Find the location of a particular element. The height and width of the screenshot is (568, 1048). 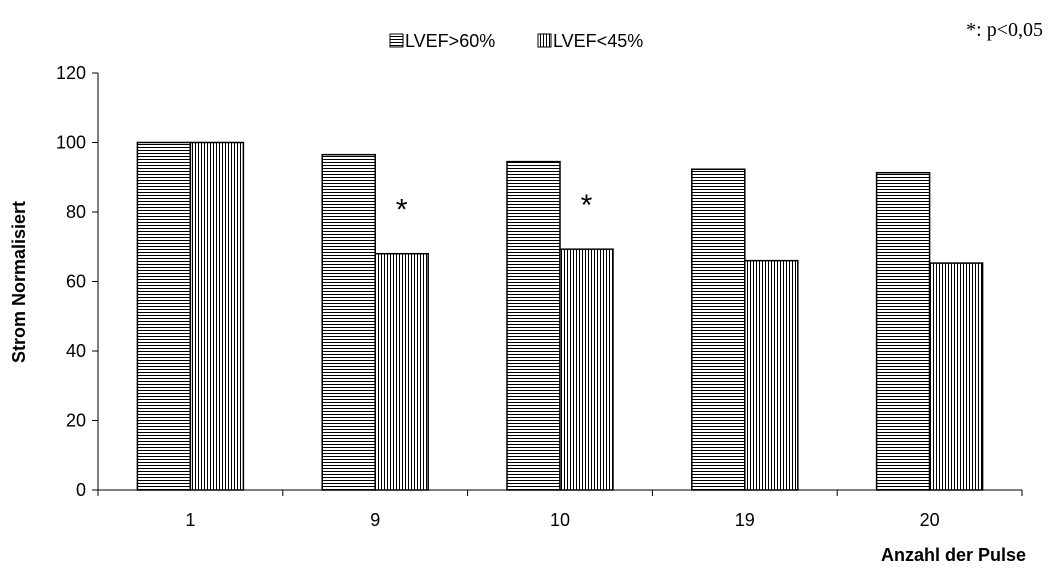

significance-note: *: p<0,05 is located at coordinates (1004, 30).